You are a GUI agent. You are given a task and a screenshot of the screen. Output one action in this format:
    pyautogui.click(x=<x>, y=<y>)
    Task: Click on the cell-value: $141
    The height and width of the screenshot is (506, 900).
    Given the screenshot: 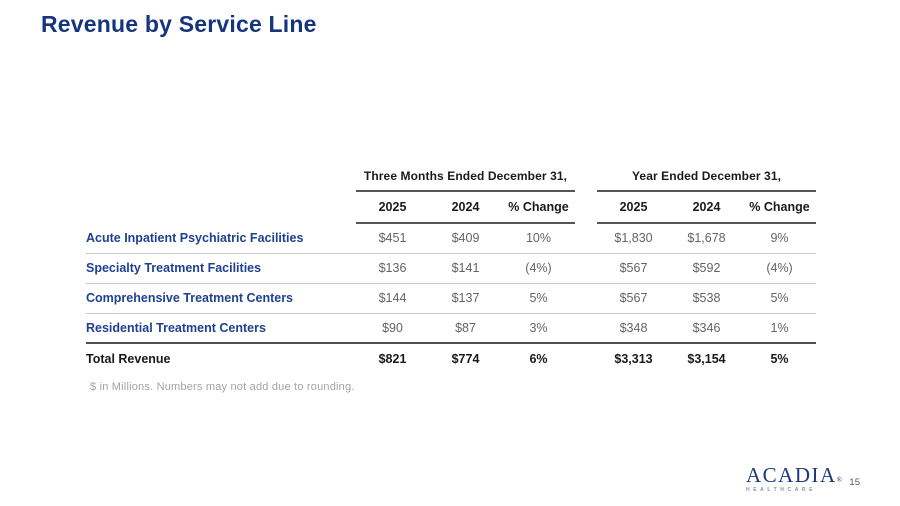 What is the action you would take?
    pyautogui.click(x=465, y=268)
    